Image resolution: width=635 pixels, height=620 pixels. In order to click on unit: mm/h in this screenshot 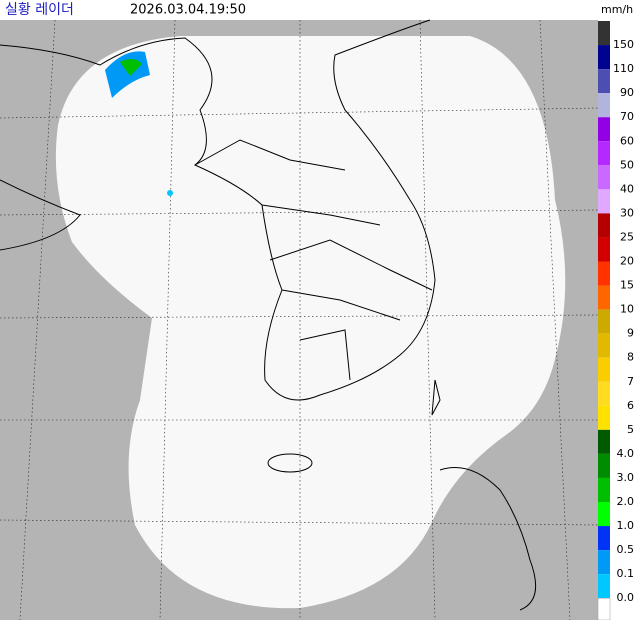, I will do `click(617, 9)`.